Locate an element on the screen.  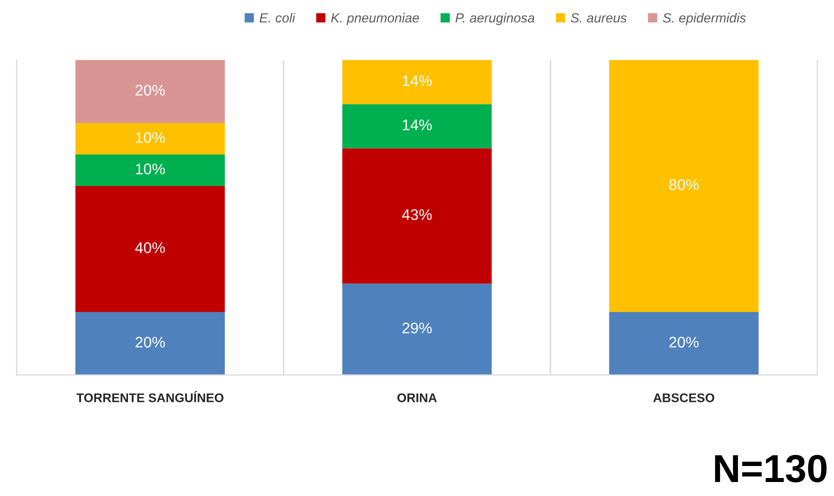
legend-label: E. coli is located at coordinates (278, 17).